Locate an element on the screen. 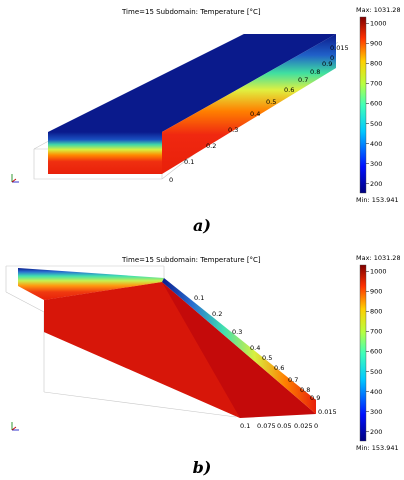 The image size is (404, 480). slab-side-face-b is located at coordinates (239, 346).